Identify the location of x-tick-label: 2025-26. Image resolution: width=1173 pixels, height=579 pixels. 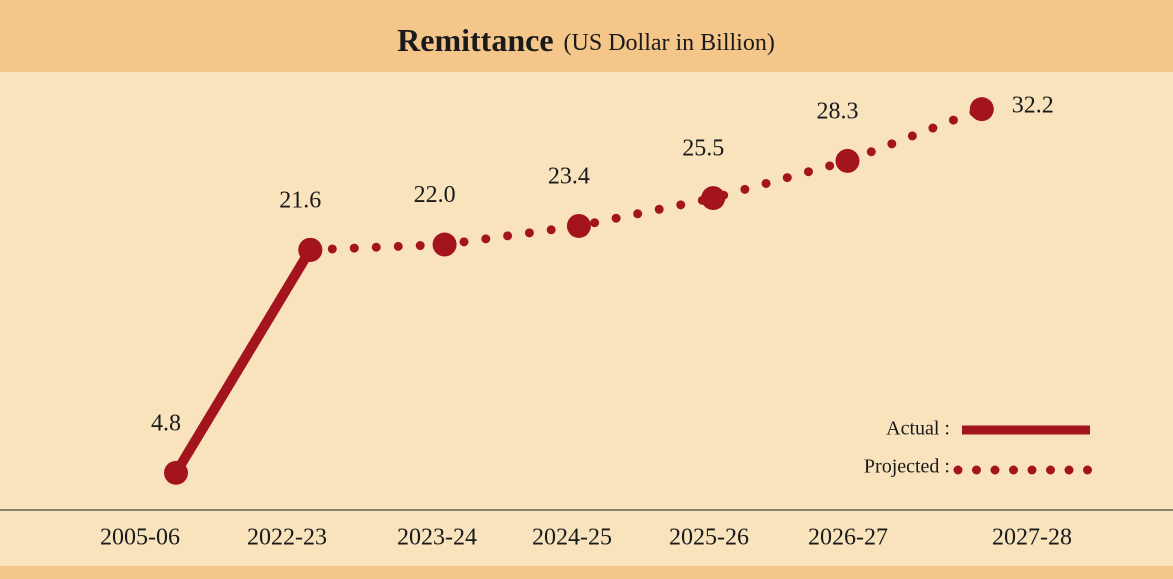
(709, 538).